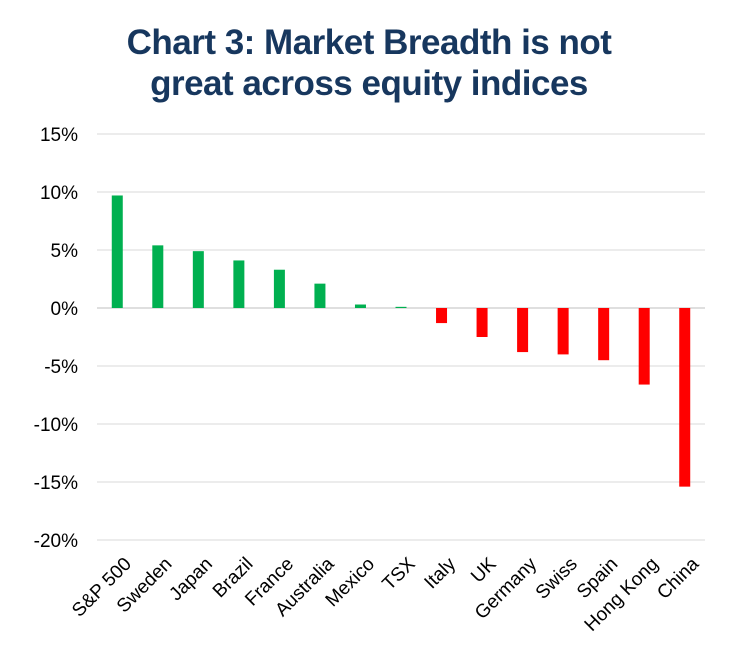 Image resolution: width=738 pixels, height=670 pixels. I want to click on chart-title-line-1: Chart 3: Market Breadth is not, so click(369, 42).